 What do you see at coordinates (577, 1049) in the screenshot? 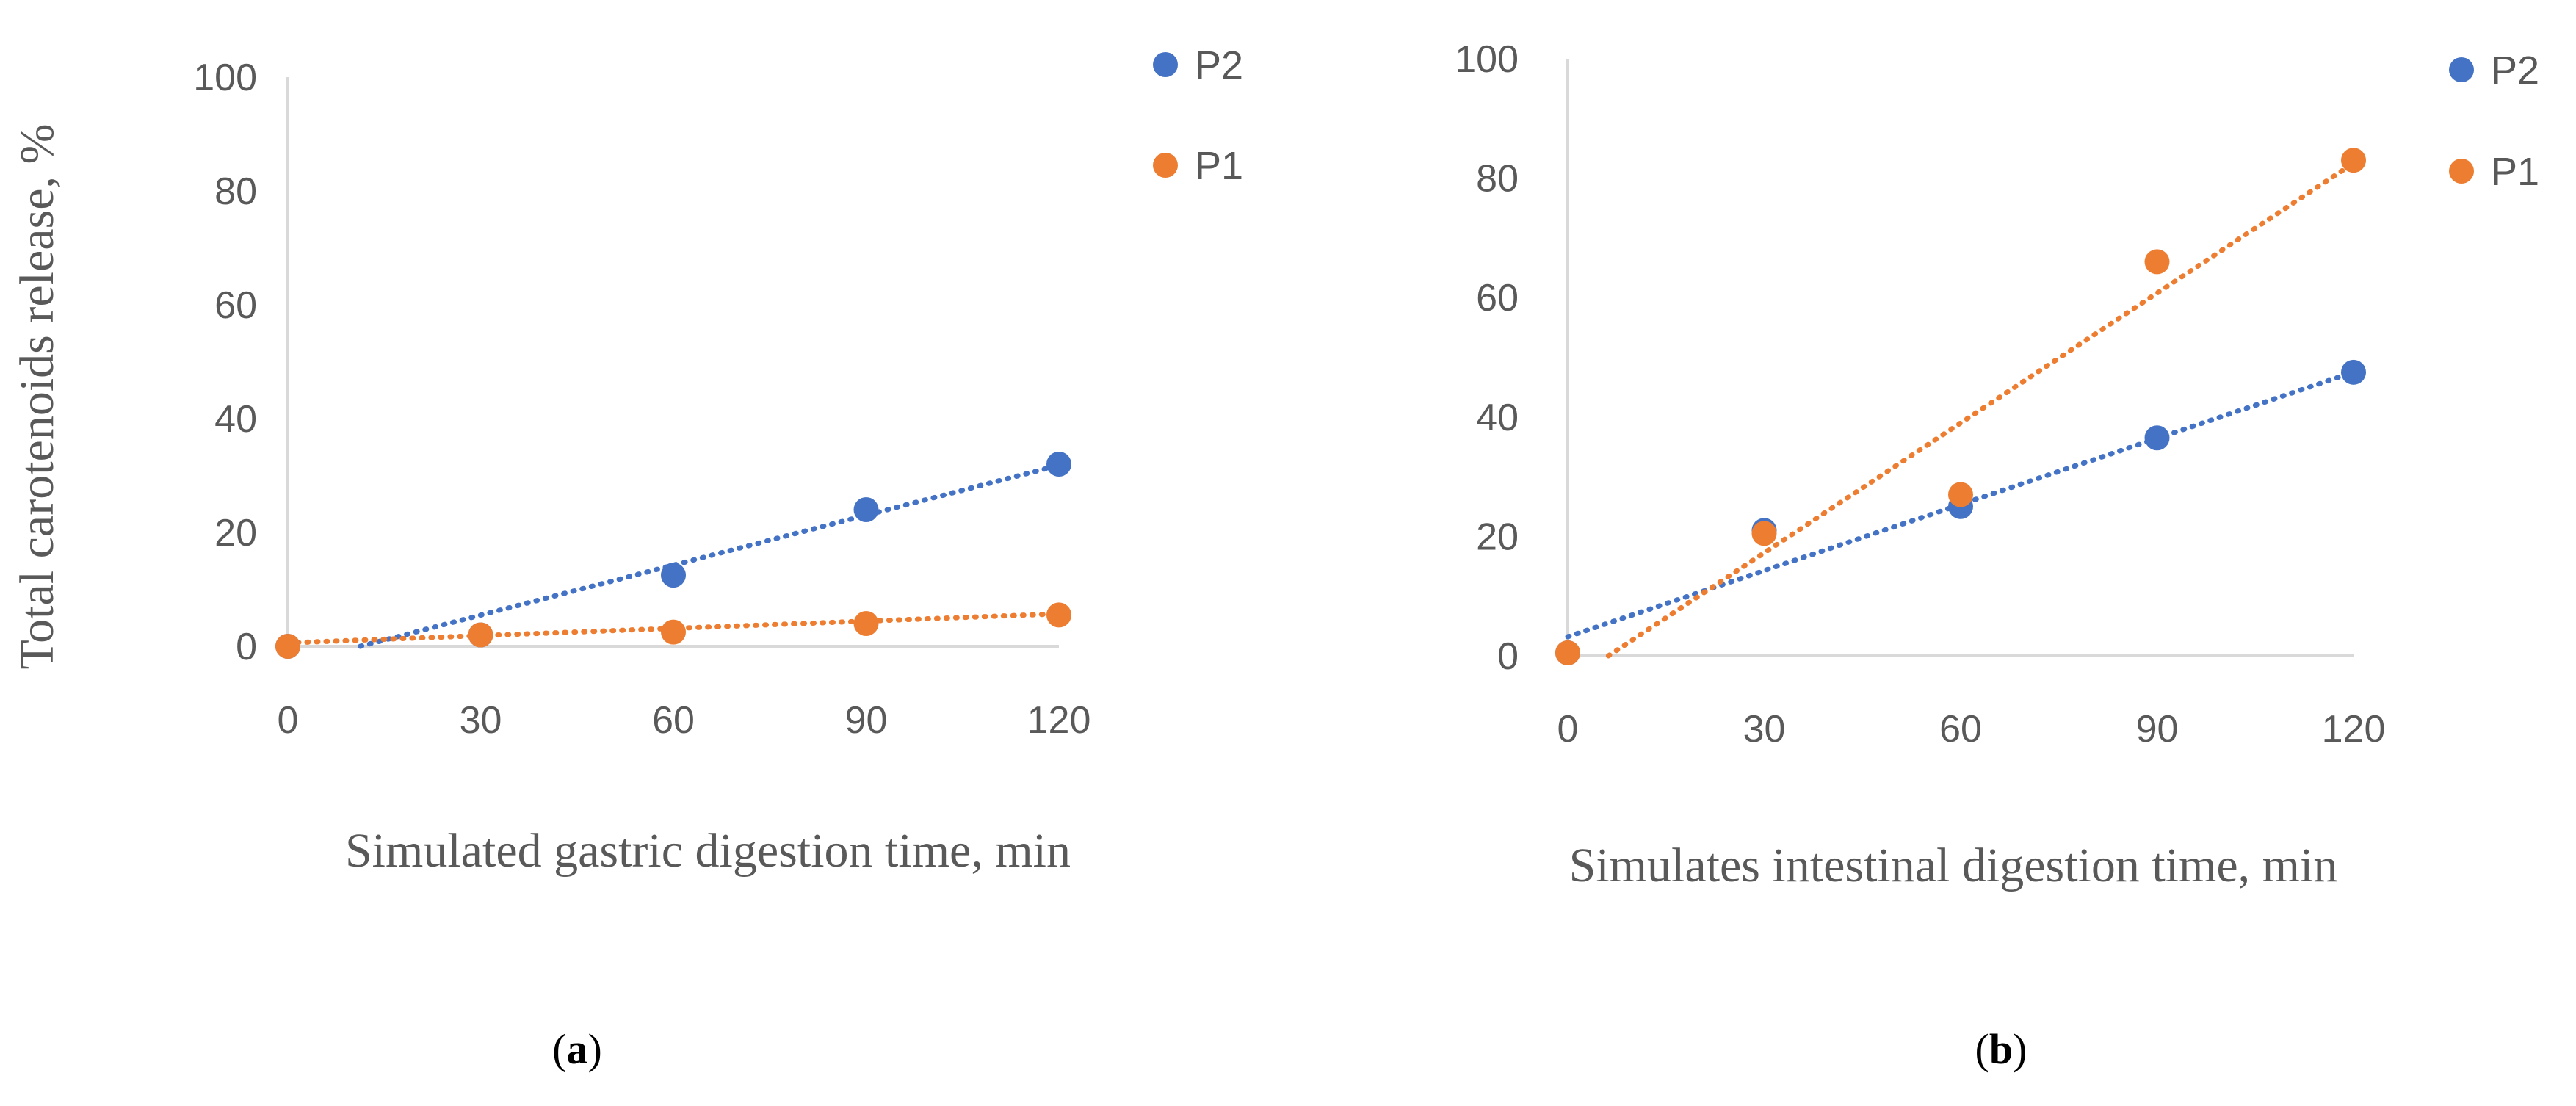
I see `panel-label-a: (a)` at bounding box center [577, 1049].